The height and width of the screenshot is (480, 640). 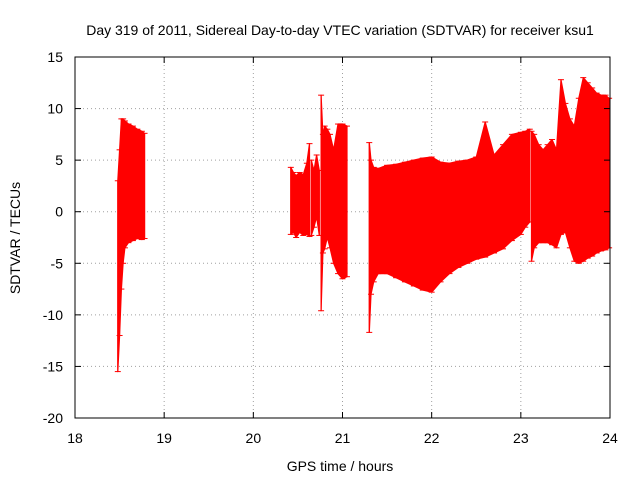 I want to click on x-tick-label: 24, so click(x=610, y=438).